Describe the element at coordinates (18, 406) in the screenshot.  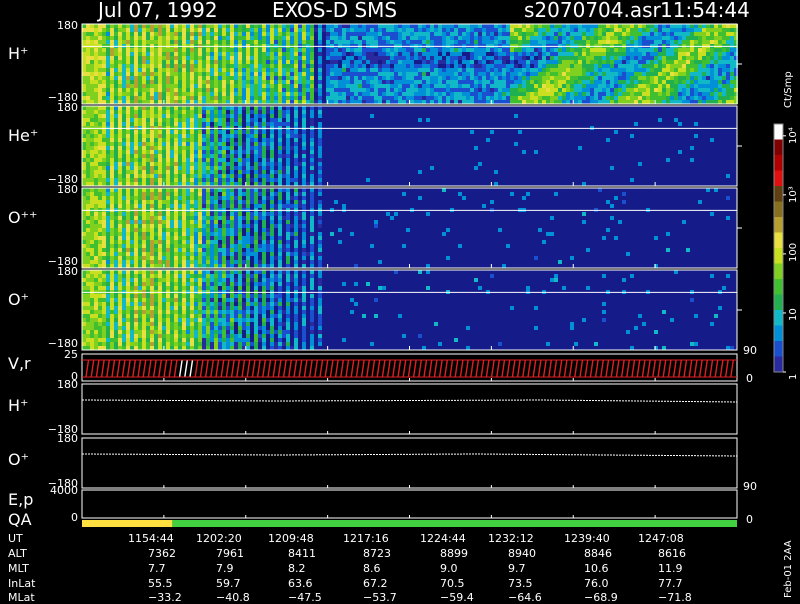
I see `lower-panel-label-2: H⁺` at that location.